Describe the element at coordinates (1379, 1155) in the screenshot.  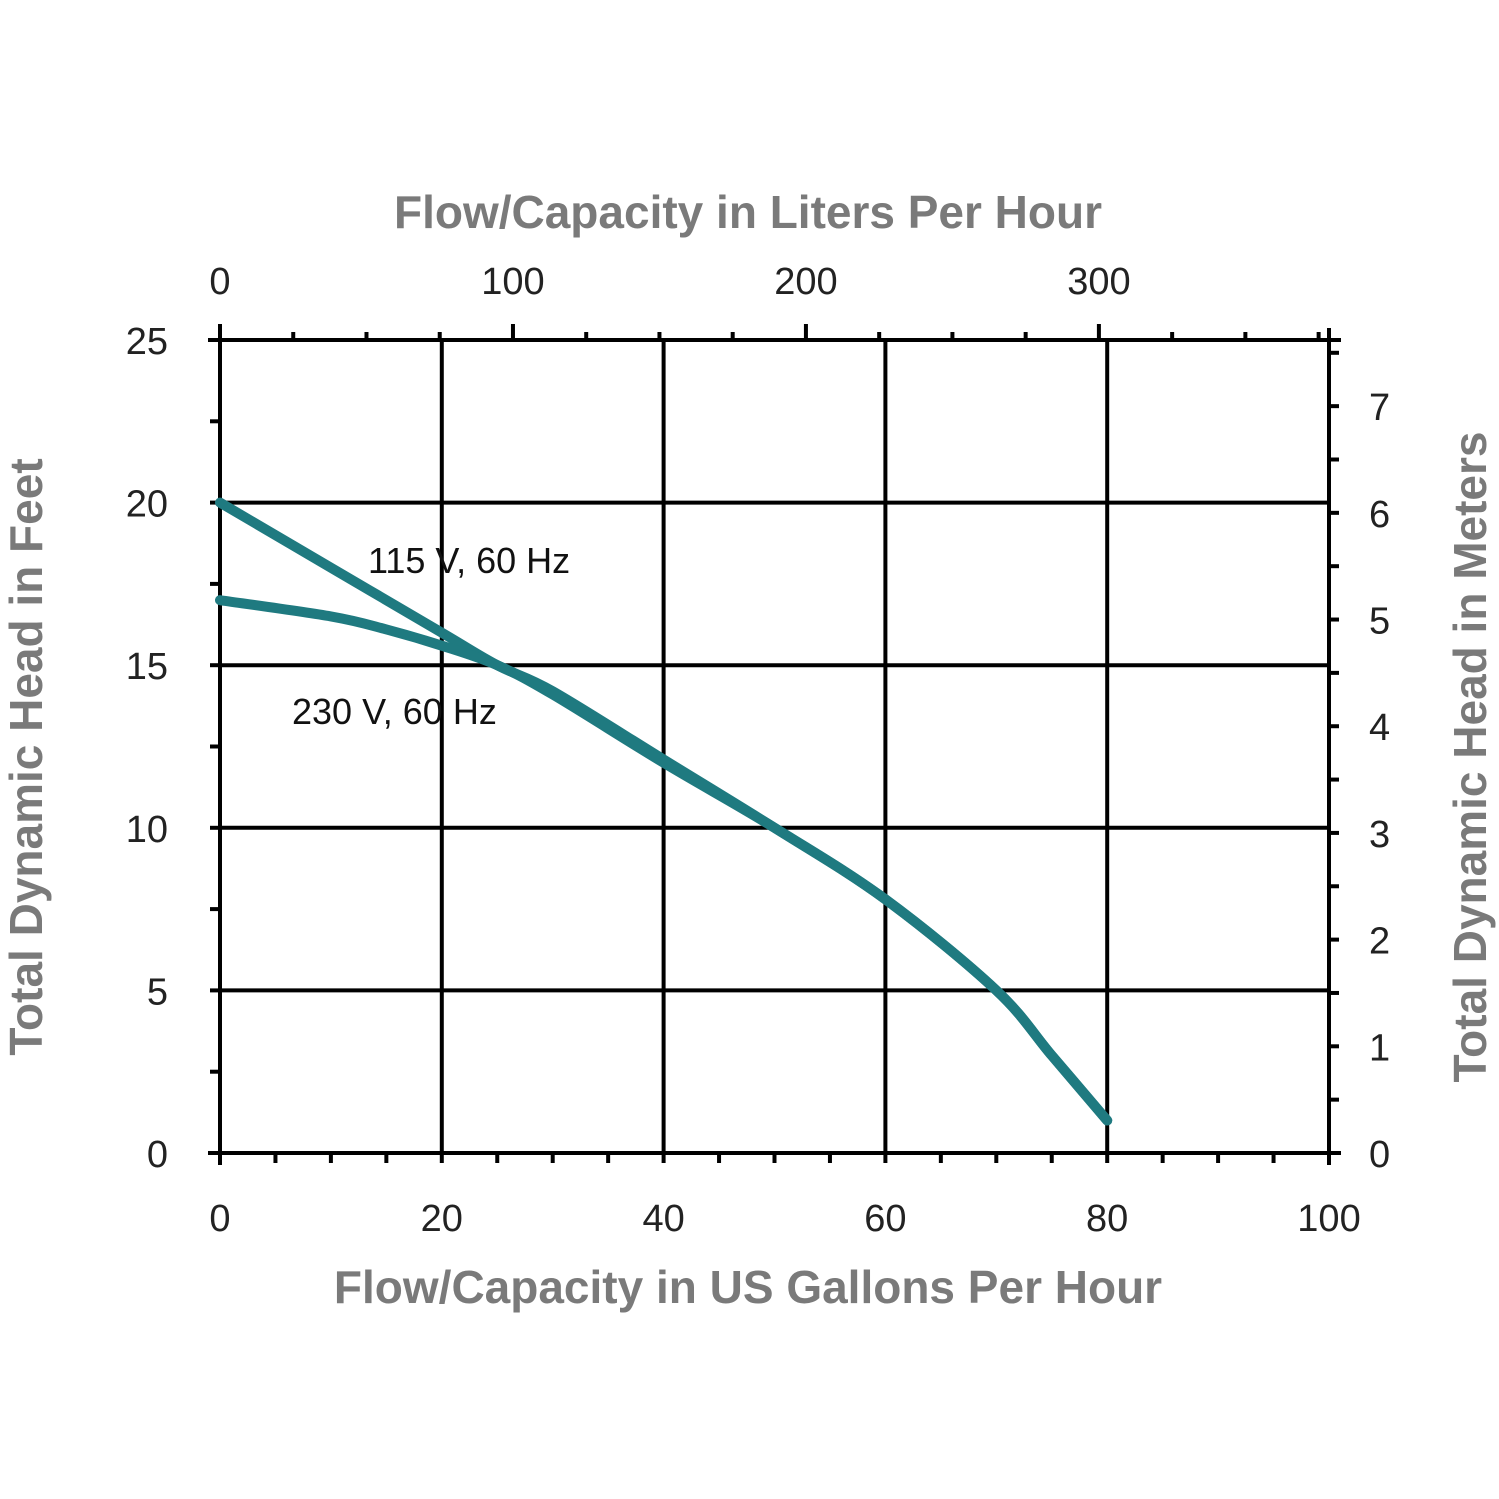
I see `y2-tick-label-0: 0` at that location.